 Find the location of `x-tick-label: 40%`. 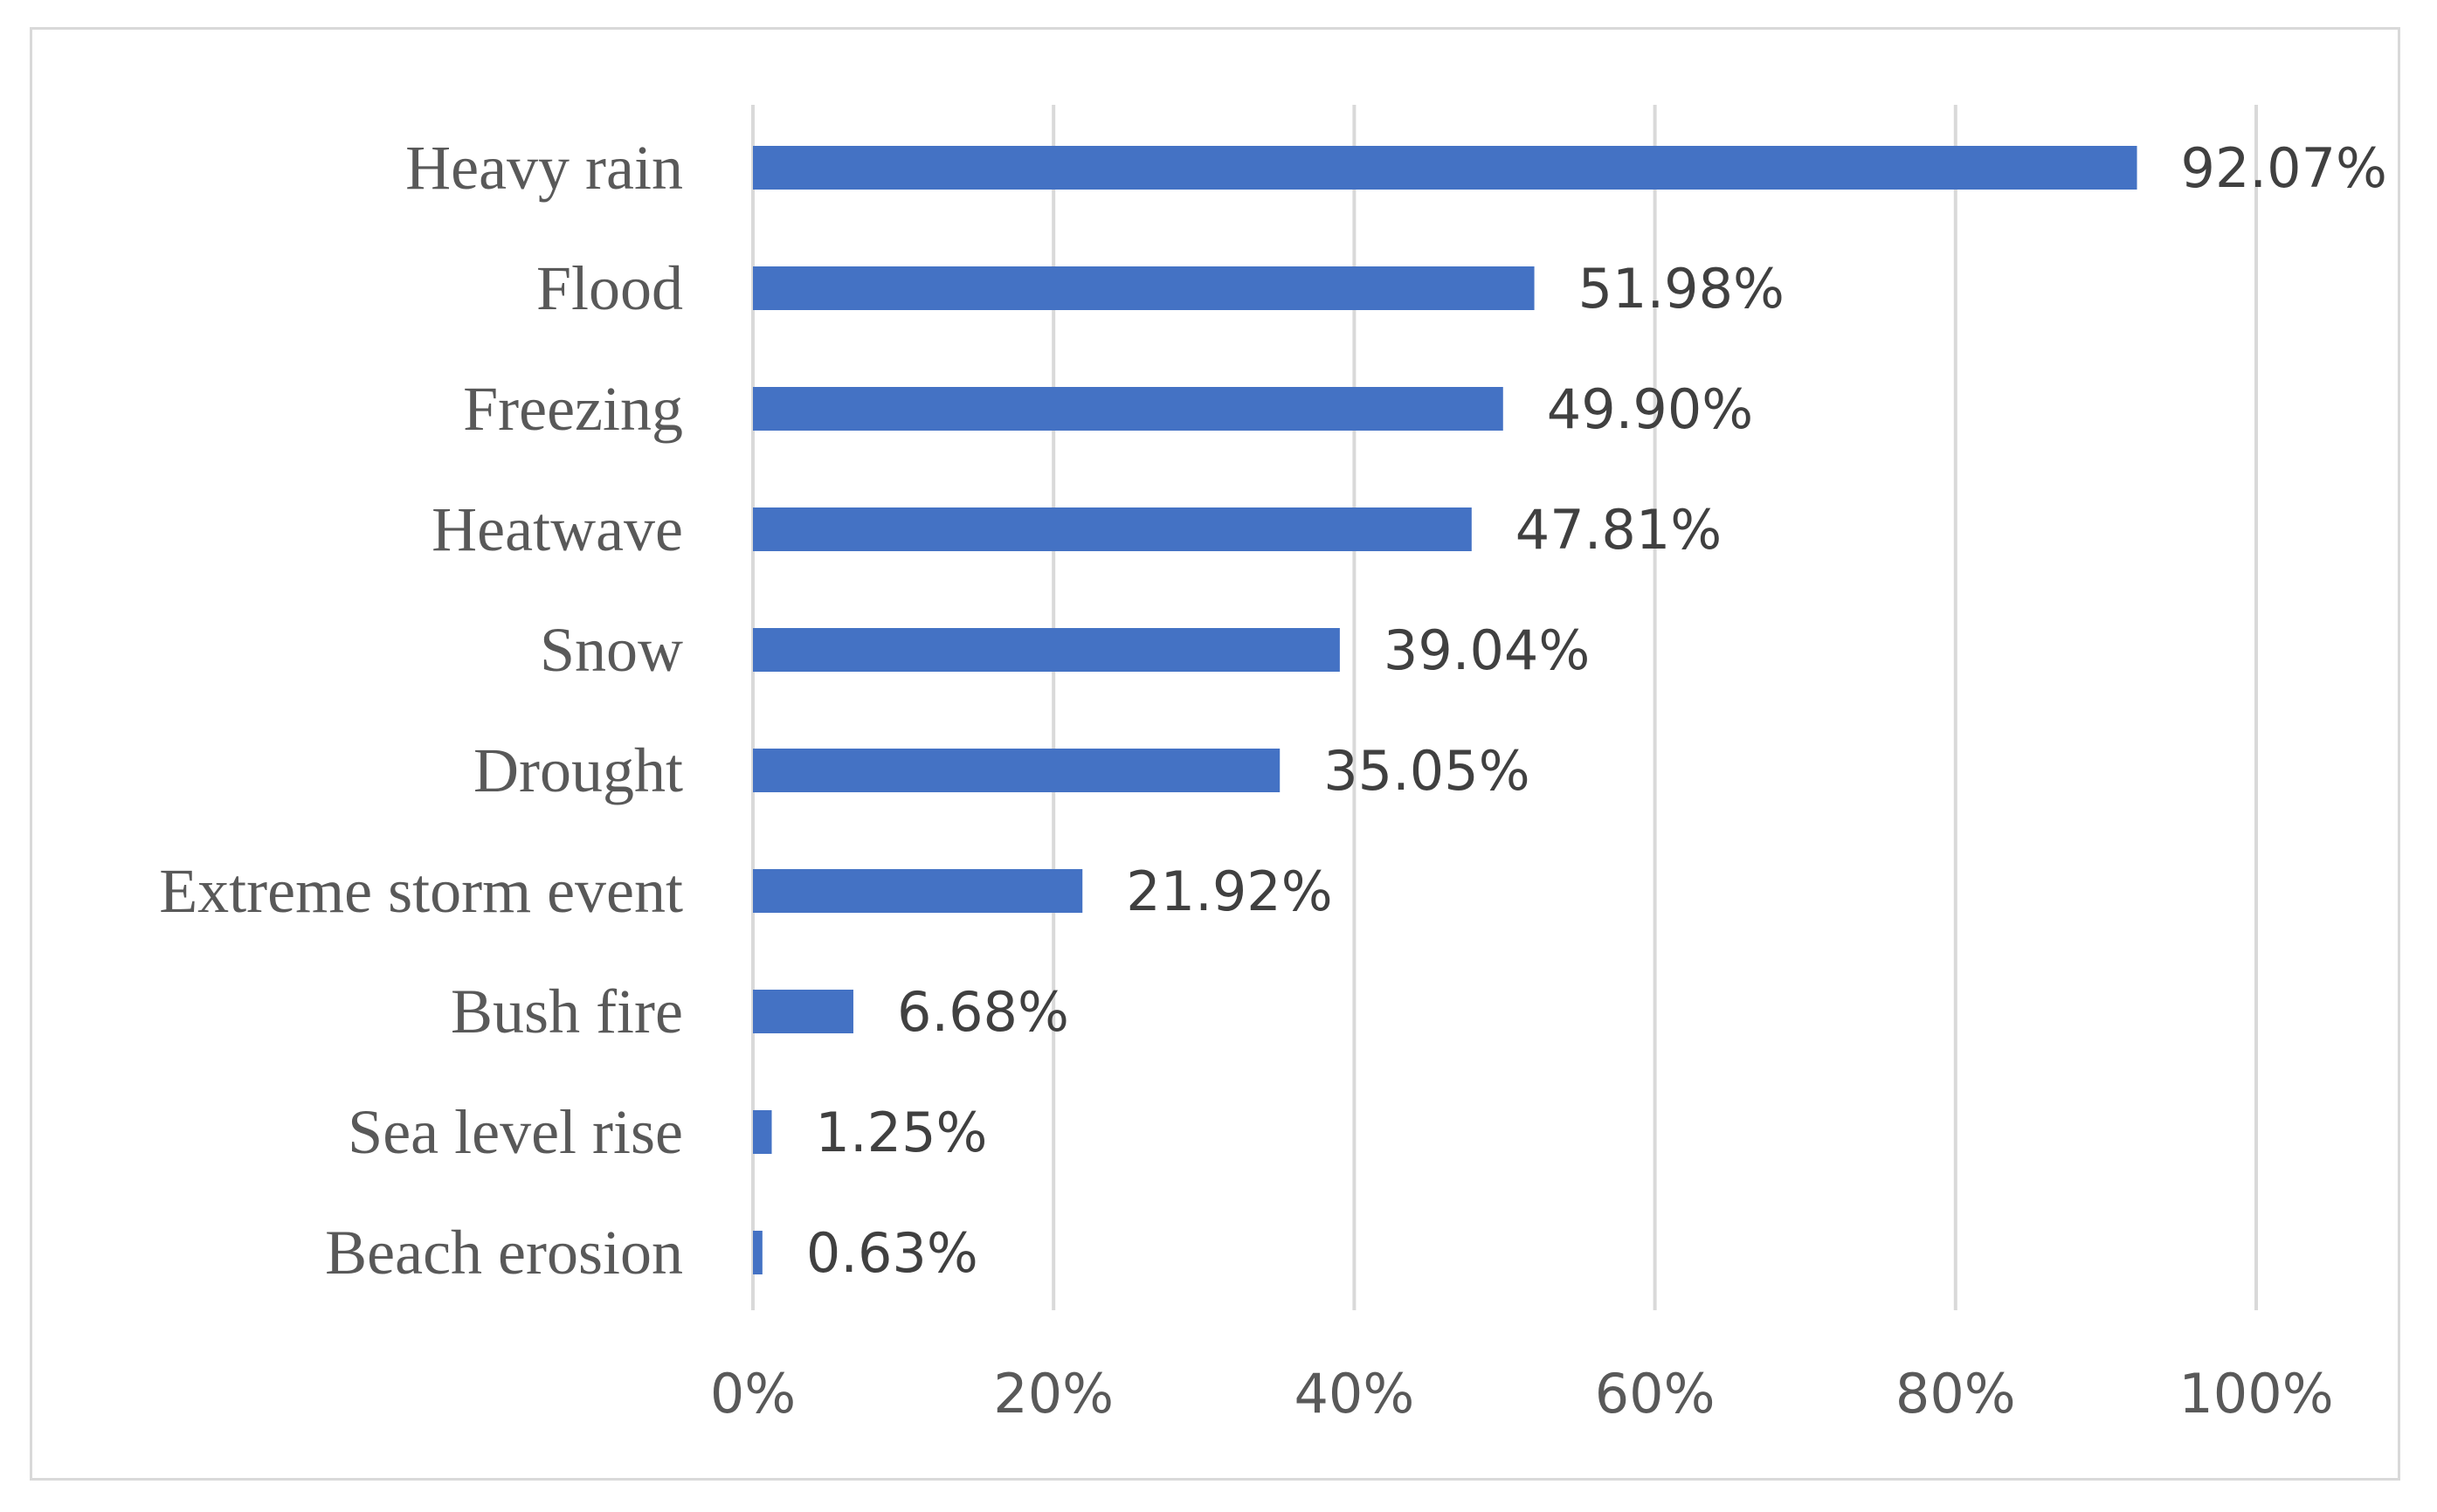

x-tick-label: 40% is located at coordinates (1354, 1394).